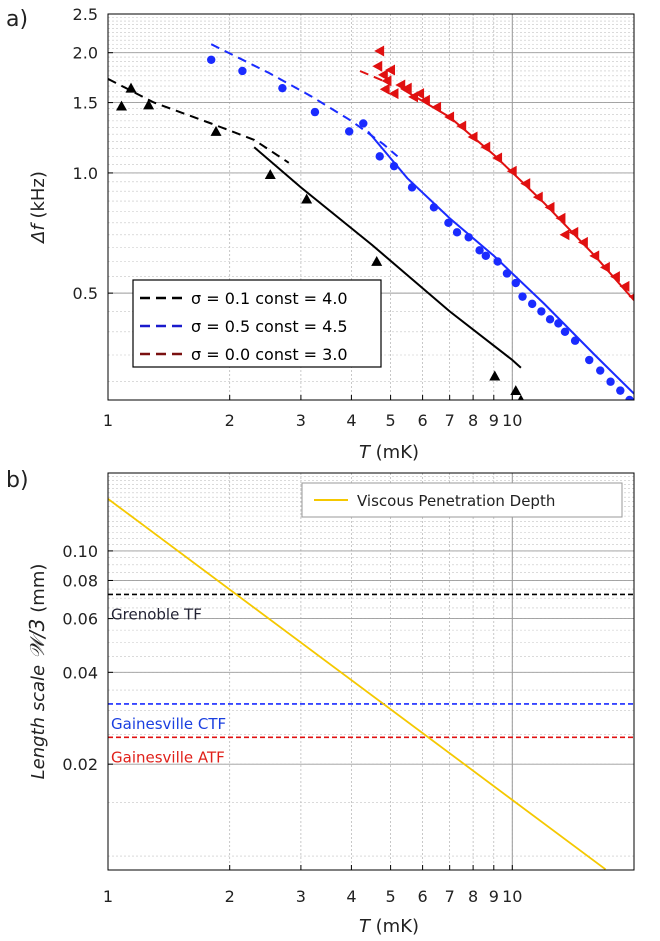 The height and width of the screenshot is (941, 660). I want to click on legend-box, so click(462, 500).